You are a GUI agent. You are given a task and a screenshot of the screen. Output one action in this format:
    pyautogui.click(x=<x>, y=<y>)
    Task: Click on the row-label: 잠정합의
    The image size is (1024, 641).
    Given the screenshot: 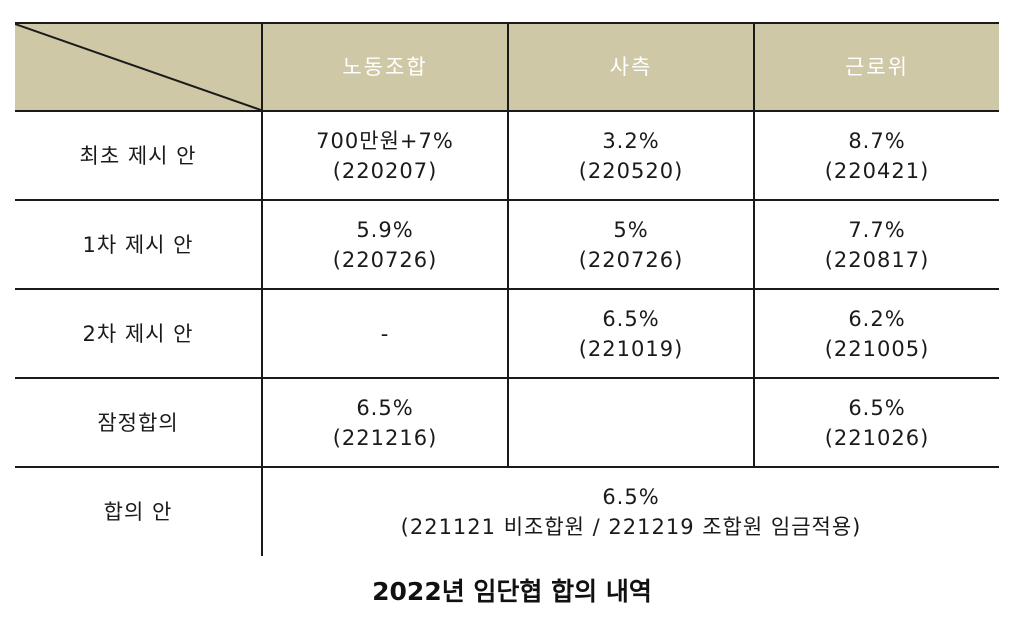 What is the action you would take?
    pyautogui.click(x=138, y=422)
    